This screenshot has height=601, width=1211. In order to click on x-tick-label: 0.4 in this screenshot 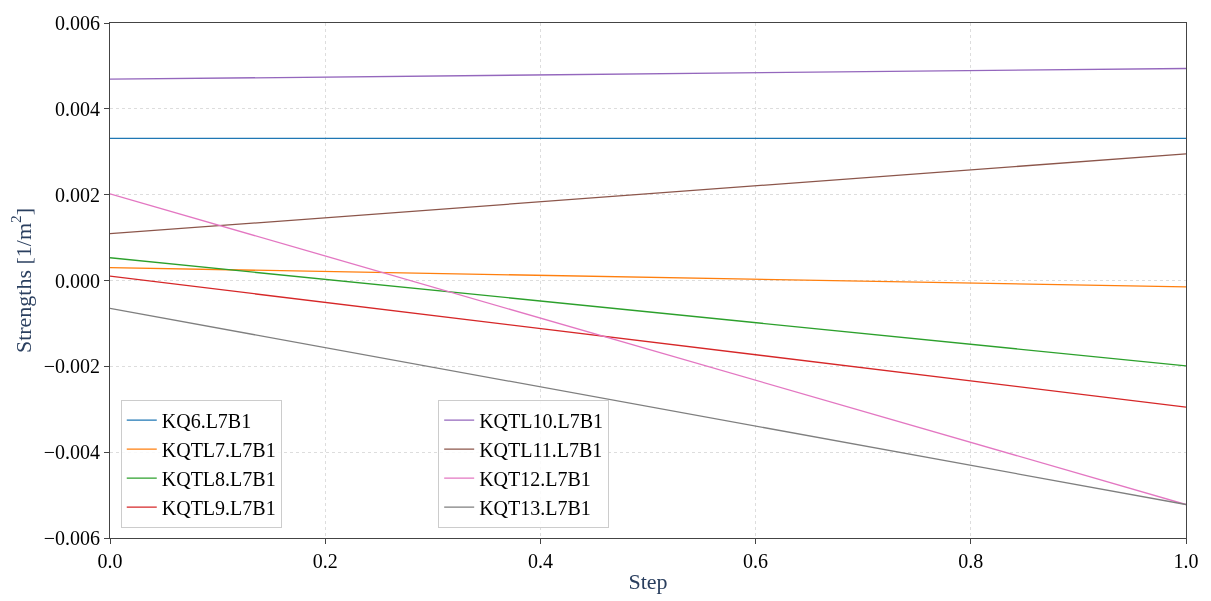, I will do `click(540, 561)`.